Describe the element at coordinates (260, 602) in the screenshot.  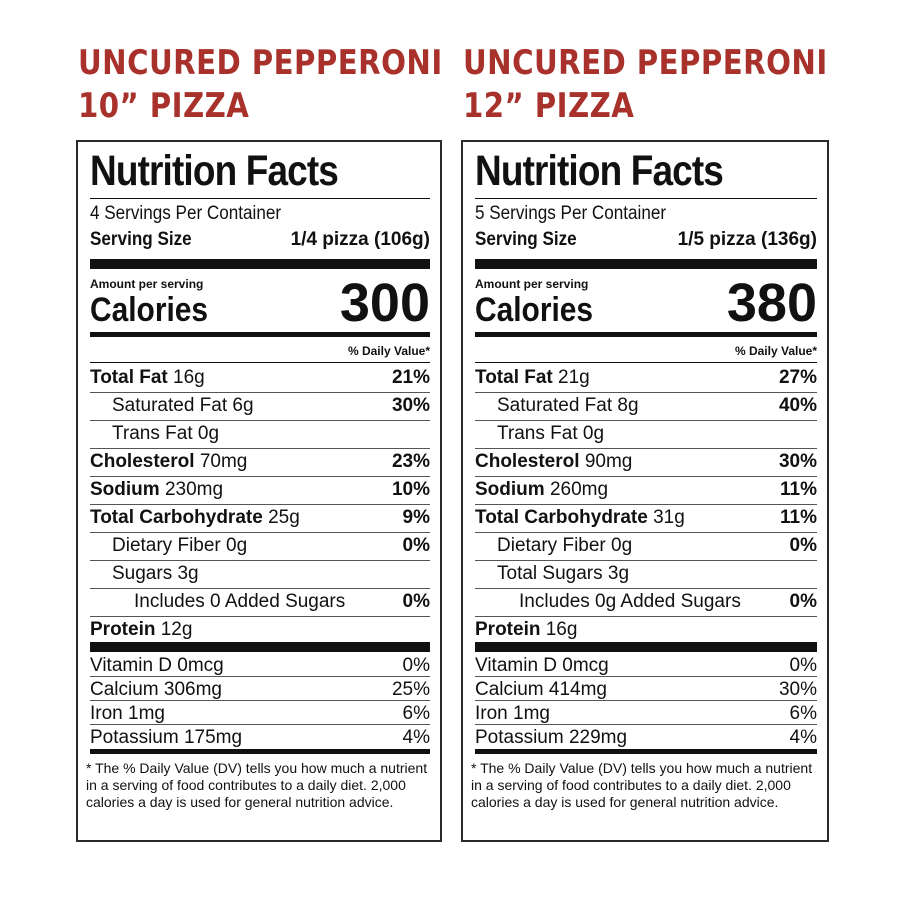
I see `nutrient-row-added-sugars: Includes 0 Added Sugars 0%` at that location.